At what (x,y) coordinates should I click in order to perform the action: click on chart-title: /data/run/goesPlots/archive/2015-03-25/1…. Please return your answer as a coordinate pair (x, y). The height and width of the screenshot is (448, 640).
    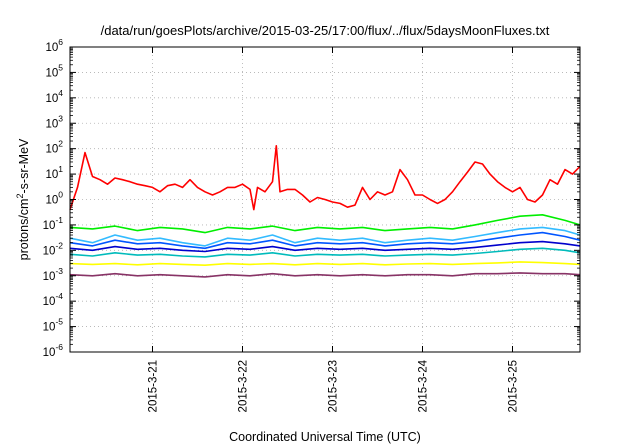
    Looking at the image, I should click on (325, 30).